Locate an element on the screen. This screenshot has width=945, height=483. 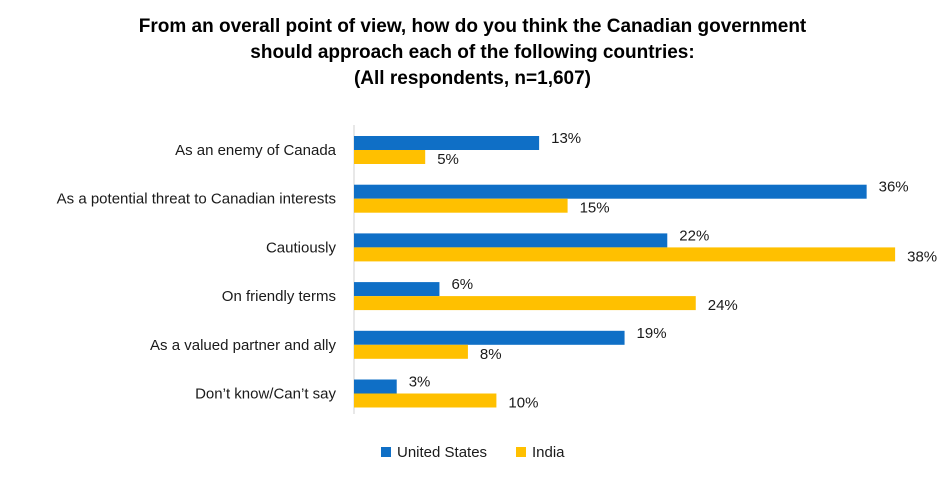
data-label-united-states: 36% is located at coordinates (894, 187).